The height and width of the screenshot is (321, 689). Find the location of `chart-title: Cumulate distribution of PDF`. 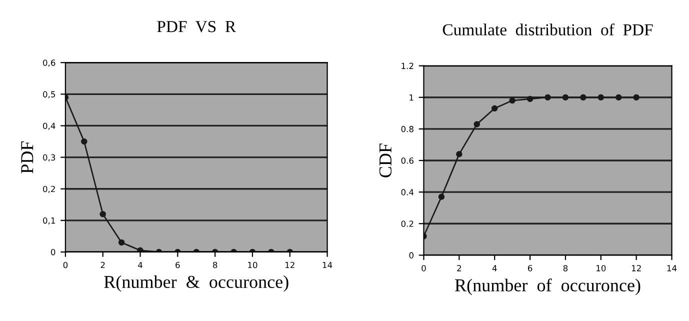

chart-title: Cumulate distribution of PDF is located at coordinates (547, 30).